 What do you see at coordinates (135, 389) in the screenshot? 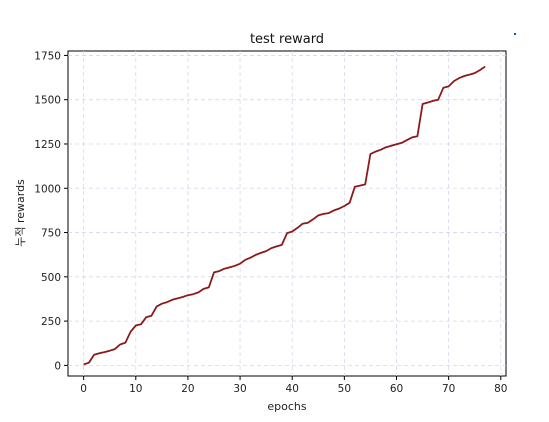
I see `x-tick-label: 10` at bounding box center [135, 389].